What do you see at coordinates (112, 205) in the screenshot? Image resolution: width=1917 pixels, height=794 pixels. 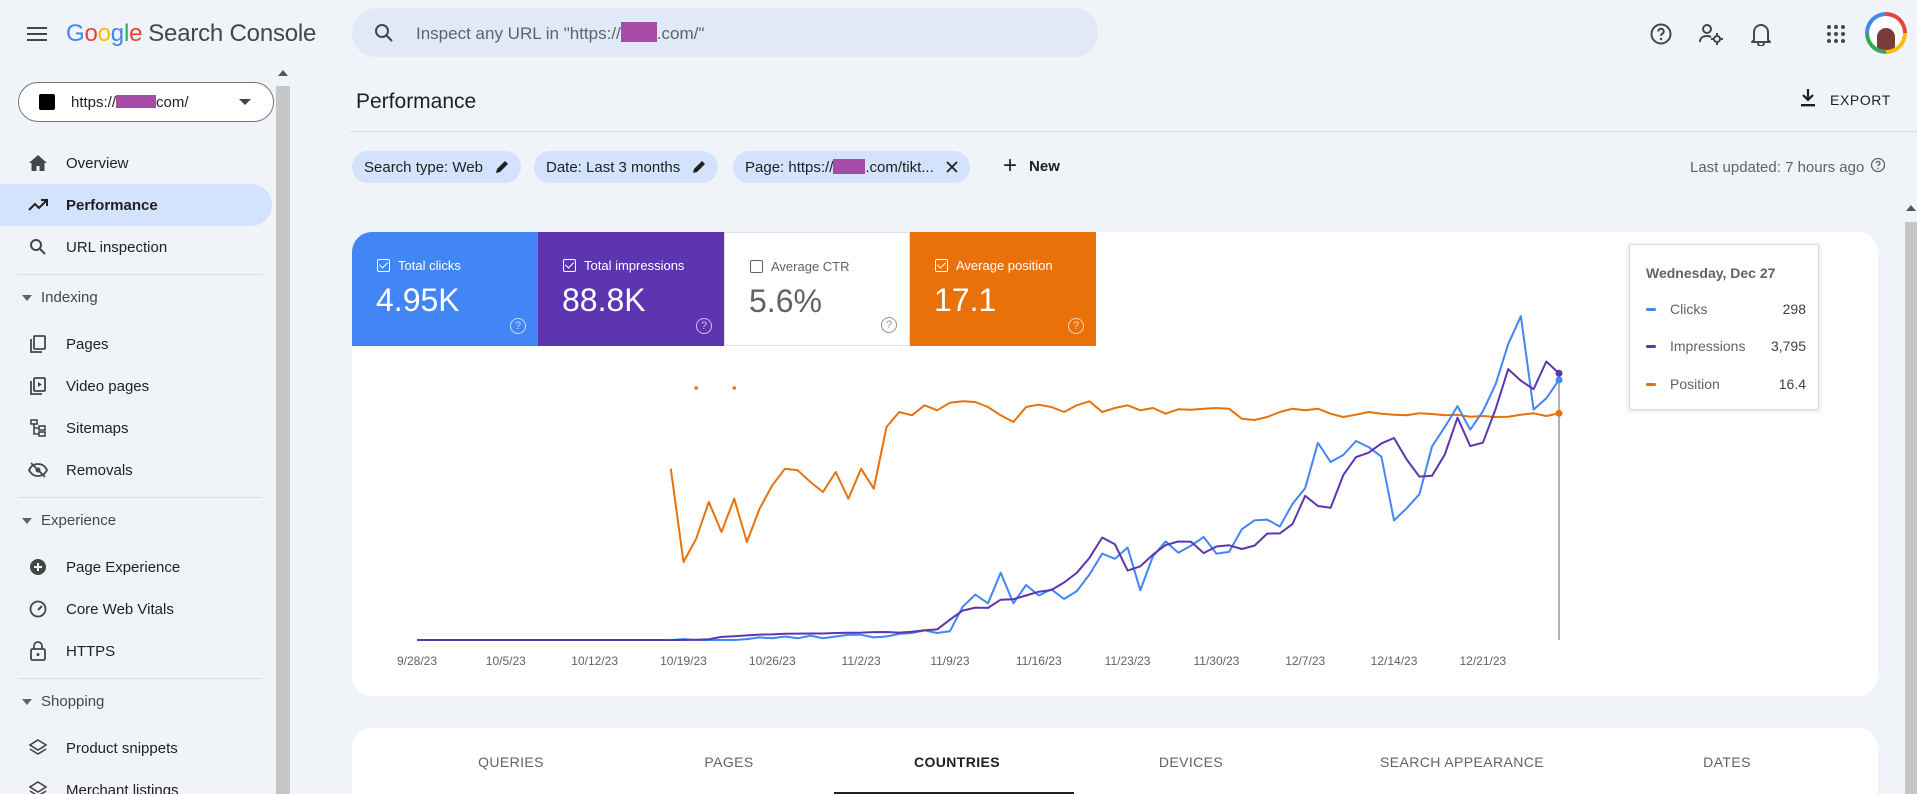 I see `sidebar-item-label: Performance` at bounding box center [112, 205].